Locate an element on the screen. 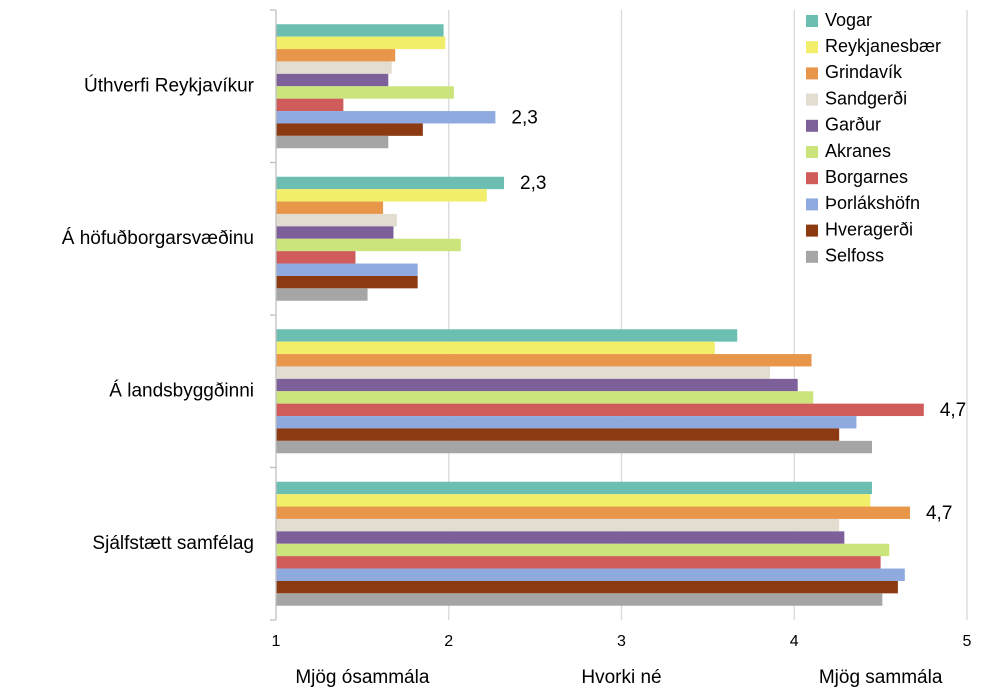 The height and width of the screenshot is (693, 982). x-sublabel-1: Mjög ósammála is located at coordinates (362, 677).